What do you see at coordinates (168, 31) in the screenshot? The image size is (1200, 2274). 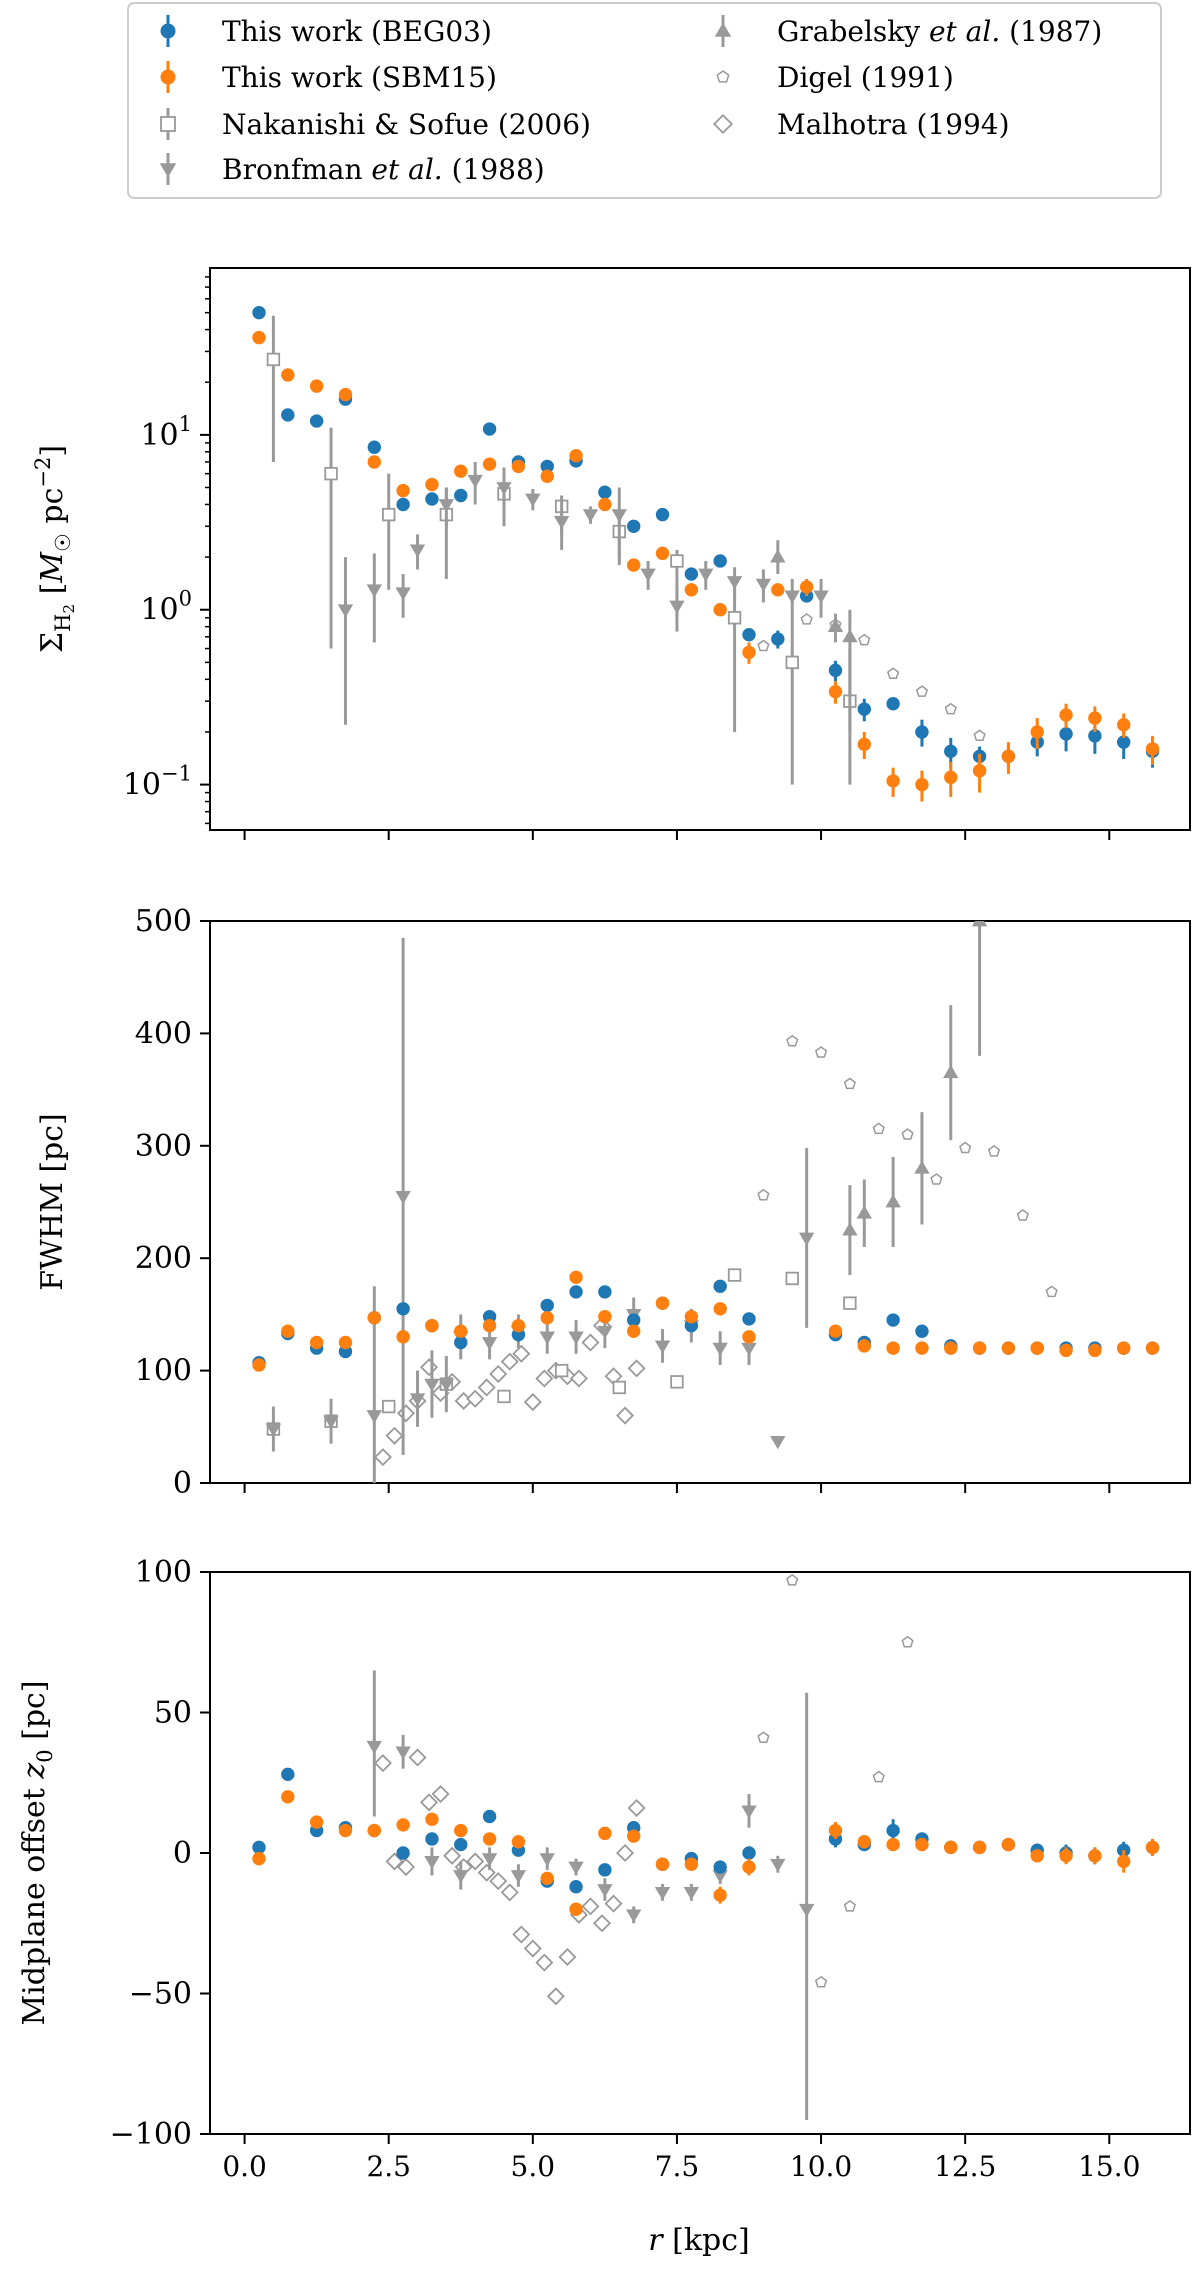 I see `legend-marker-beg` at bounding box center [168, 31].